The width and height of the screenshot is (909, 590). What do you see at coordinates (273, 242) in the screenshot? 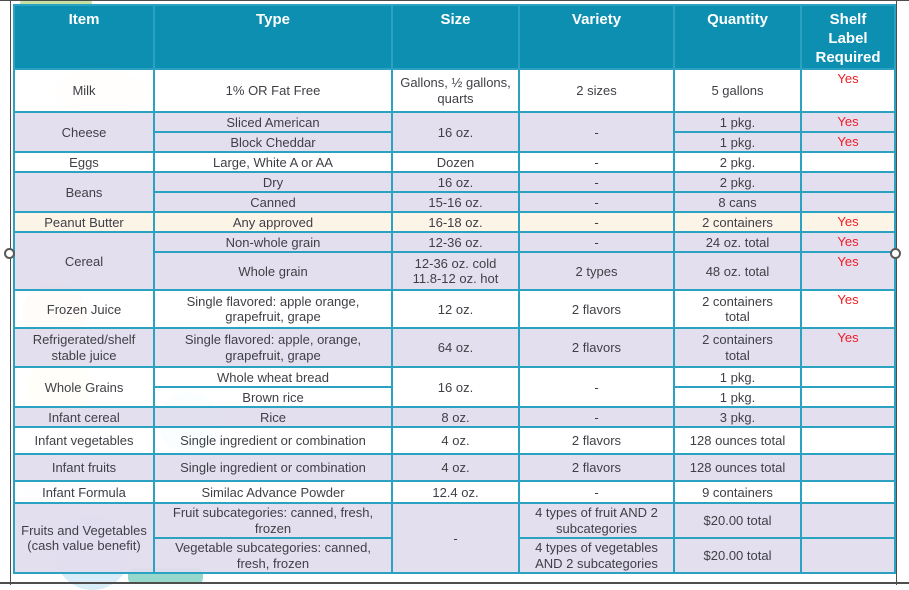
I see `cell-type: Non-whole grain` at bounding box center [273, 242].